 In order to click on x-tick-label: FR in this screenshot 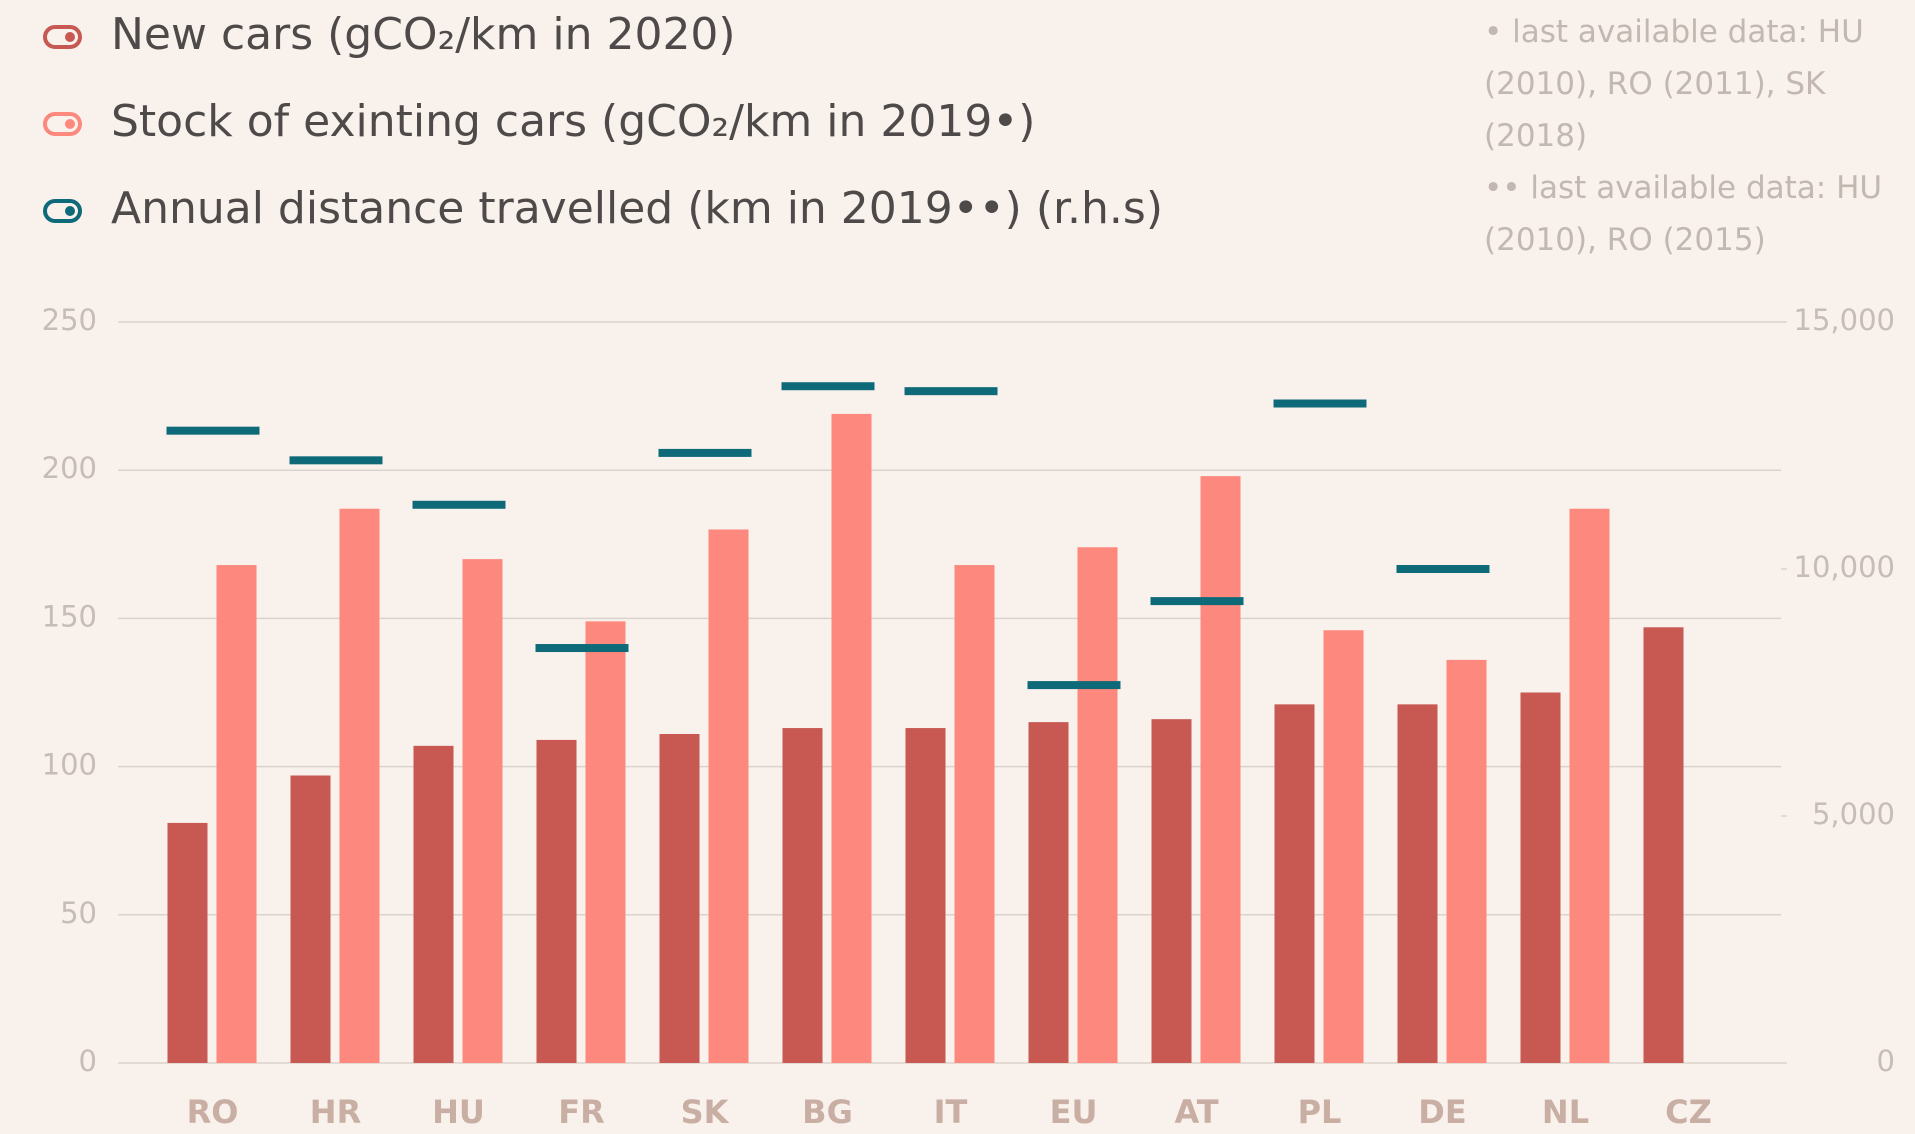, I will do `click(581, 1112)`.